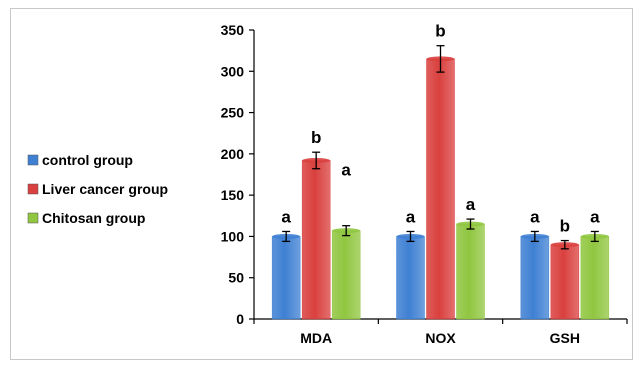  Describe the element at coordinates (565, 282) in the screenshot. I see `bar-gsh-liver-cancer-group` at that location.